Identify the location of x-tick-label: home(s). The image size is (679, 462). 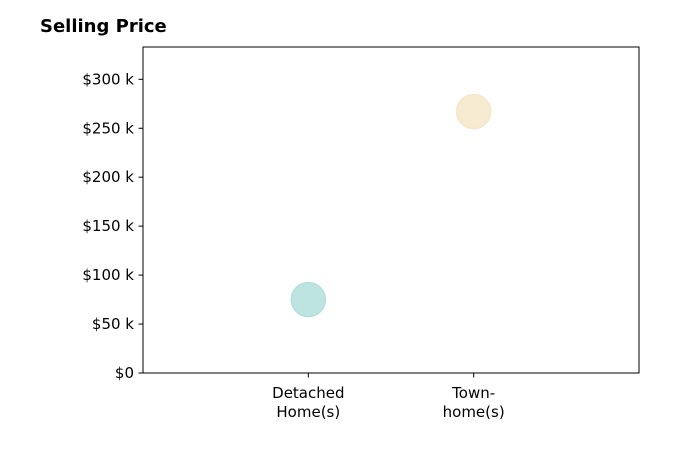
(474, 412).